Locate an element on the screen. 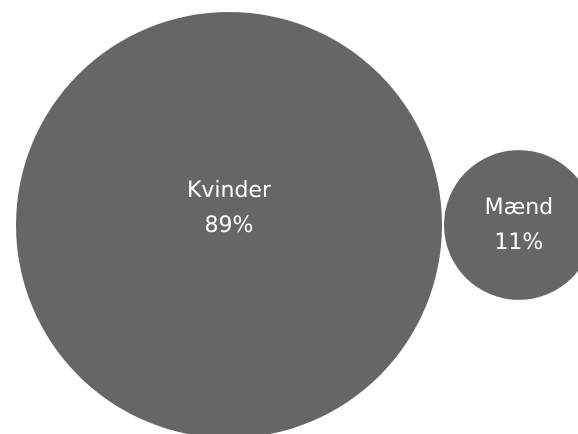  bubble-value-label: 89% is located at coordinates (229, 225).